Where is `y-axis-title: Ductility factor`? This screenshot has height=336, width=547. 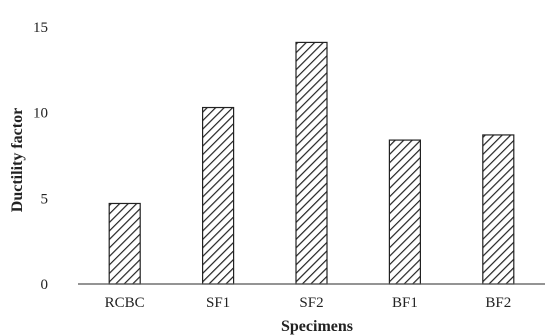 y-axis-title: Ductility factor is located at coordinates (17, 160).